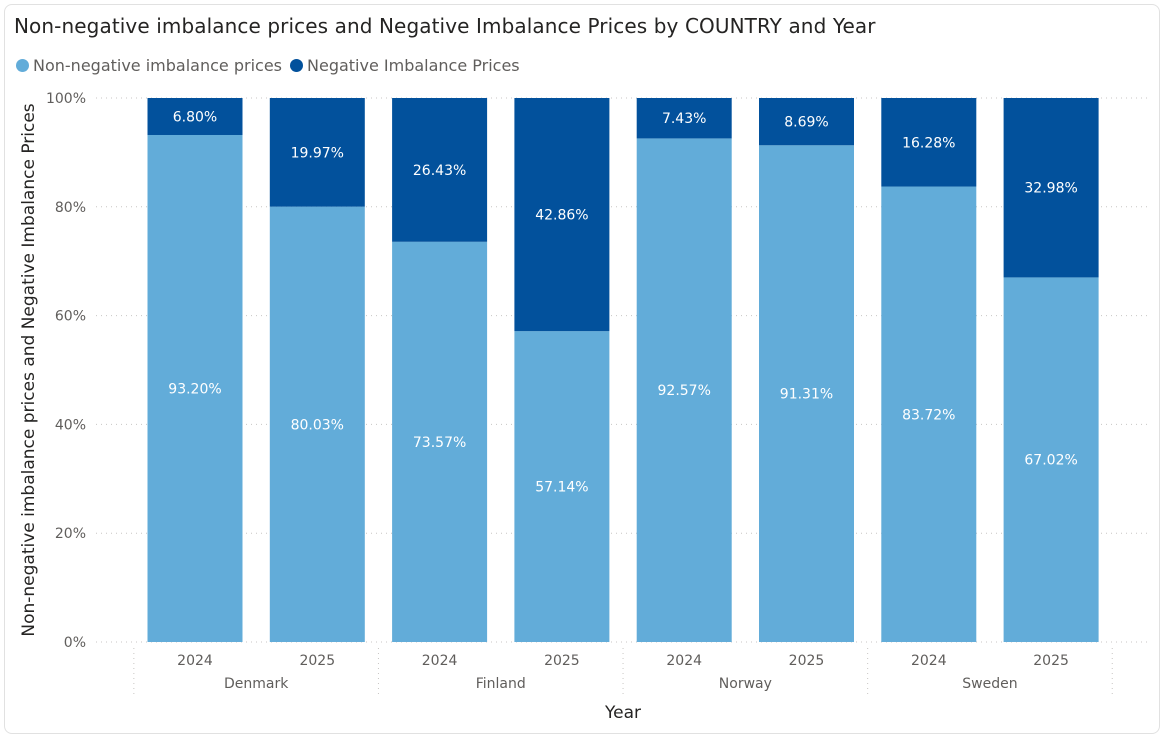  Describe the element at coordinates (413, 65) in the screenshot. I see `legend-label-negative: Negative Imbalance Prices` at that location.